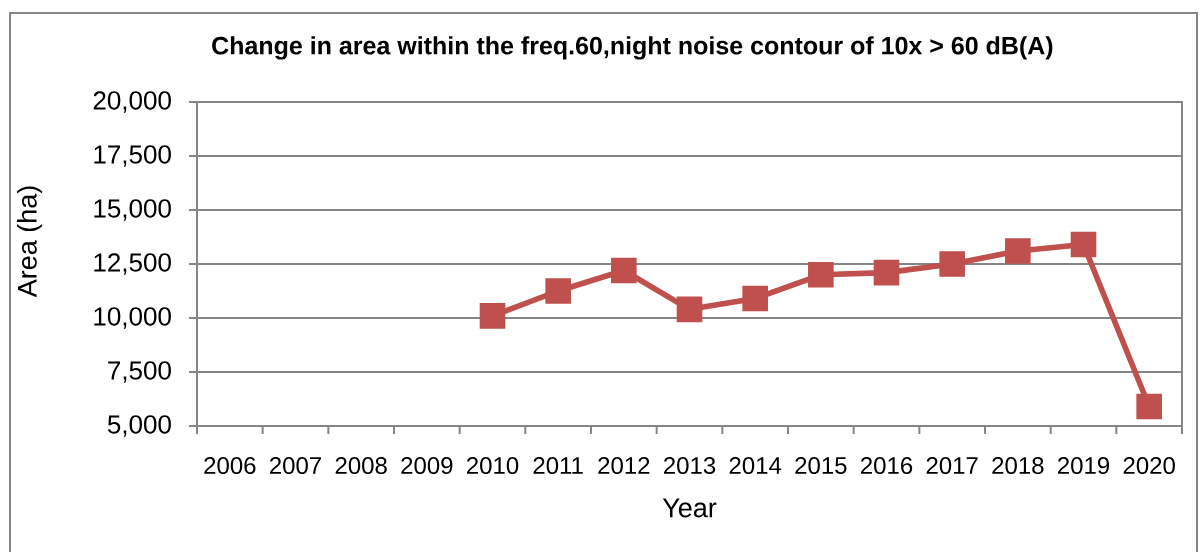 Image resolution: width=1200 pixels, height=552 pixels. I want to click on x-tick-label: 2009, so click(427, 466).